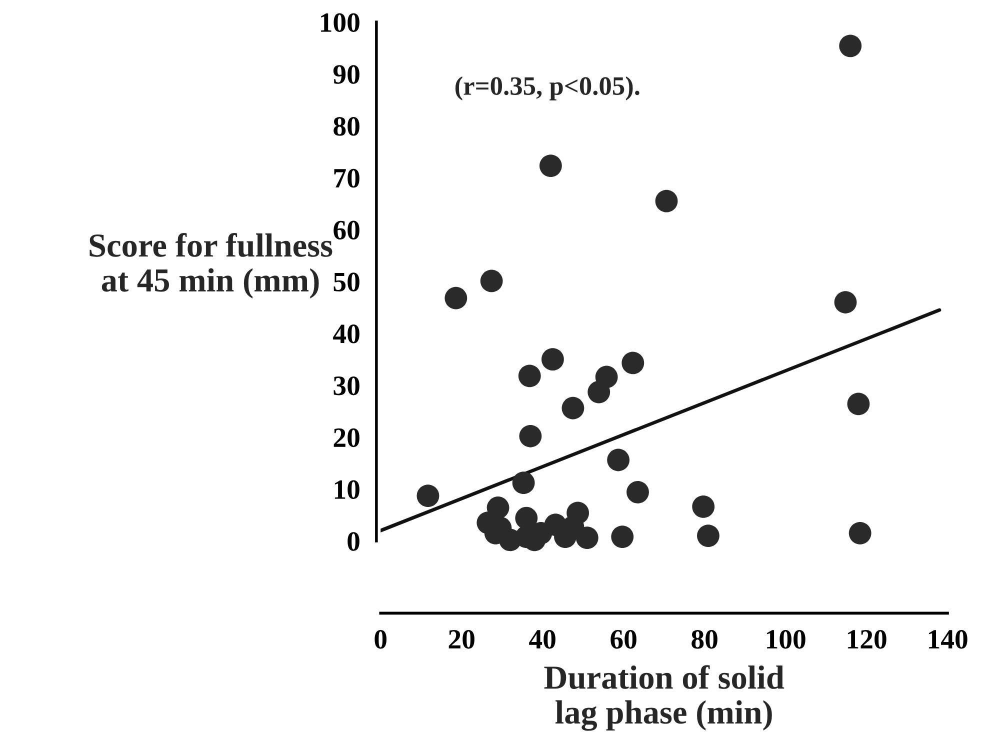  I want to click on y-tick-label: 40, so click(346, 334).